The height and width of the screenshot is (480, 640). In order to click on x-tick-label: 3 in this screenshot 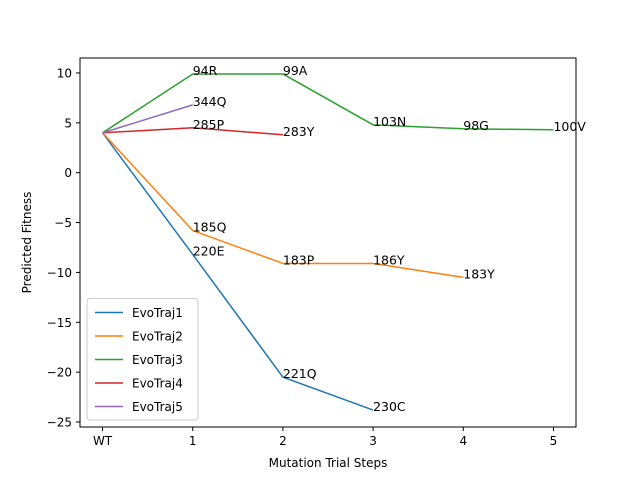, I will do `click(373, 441)`.